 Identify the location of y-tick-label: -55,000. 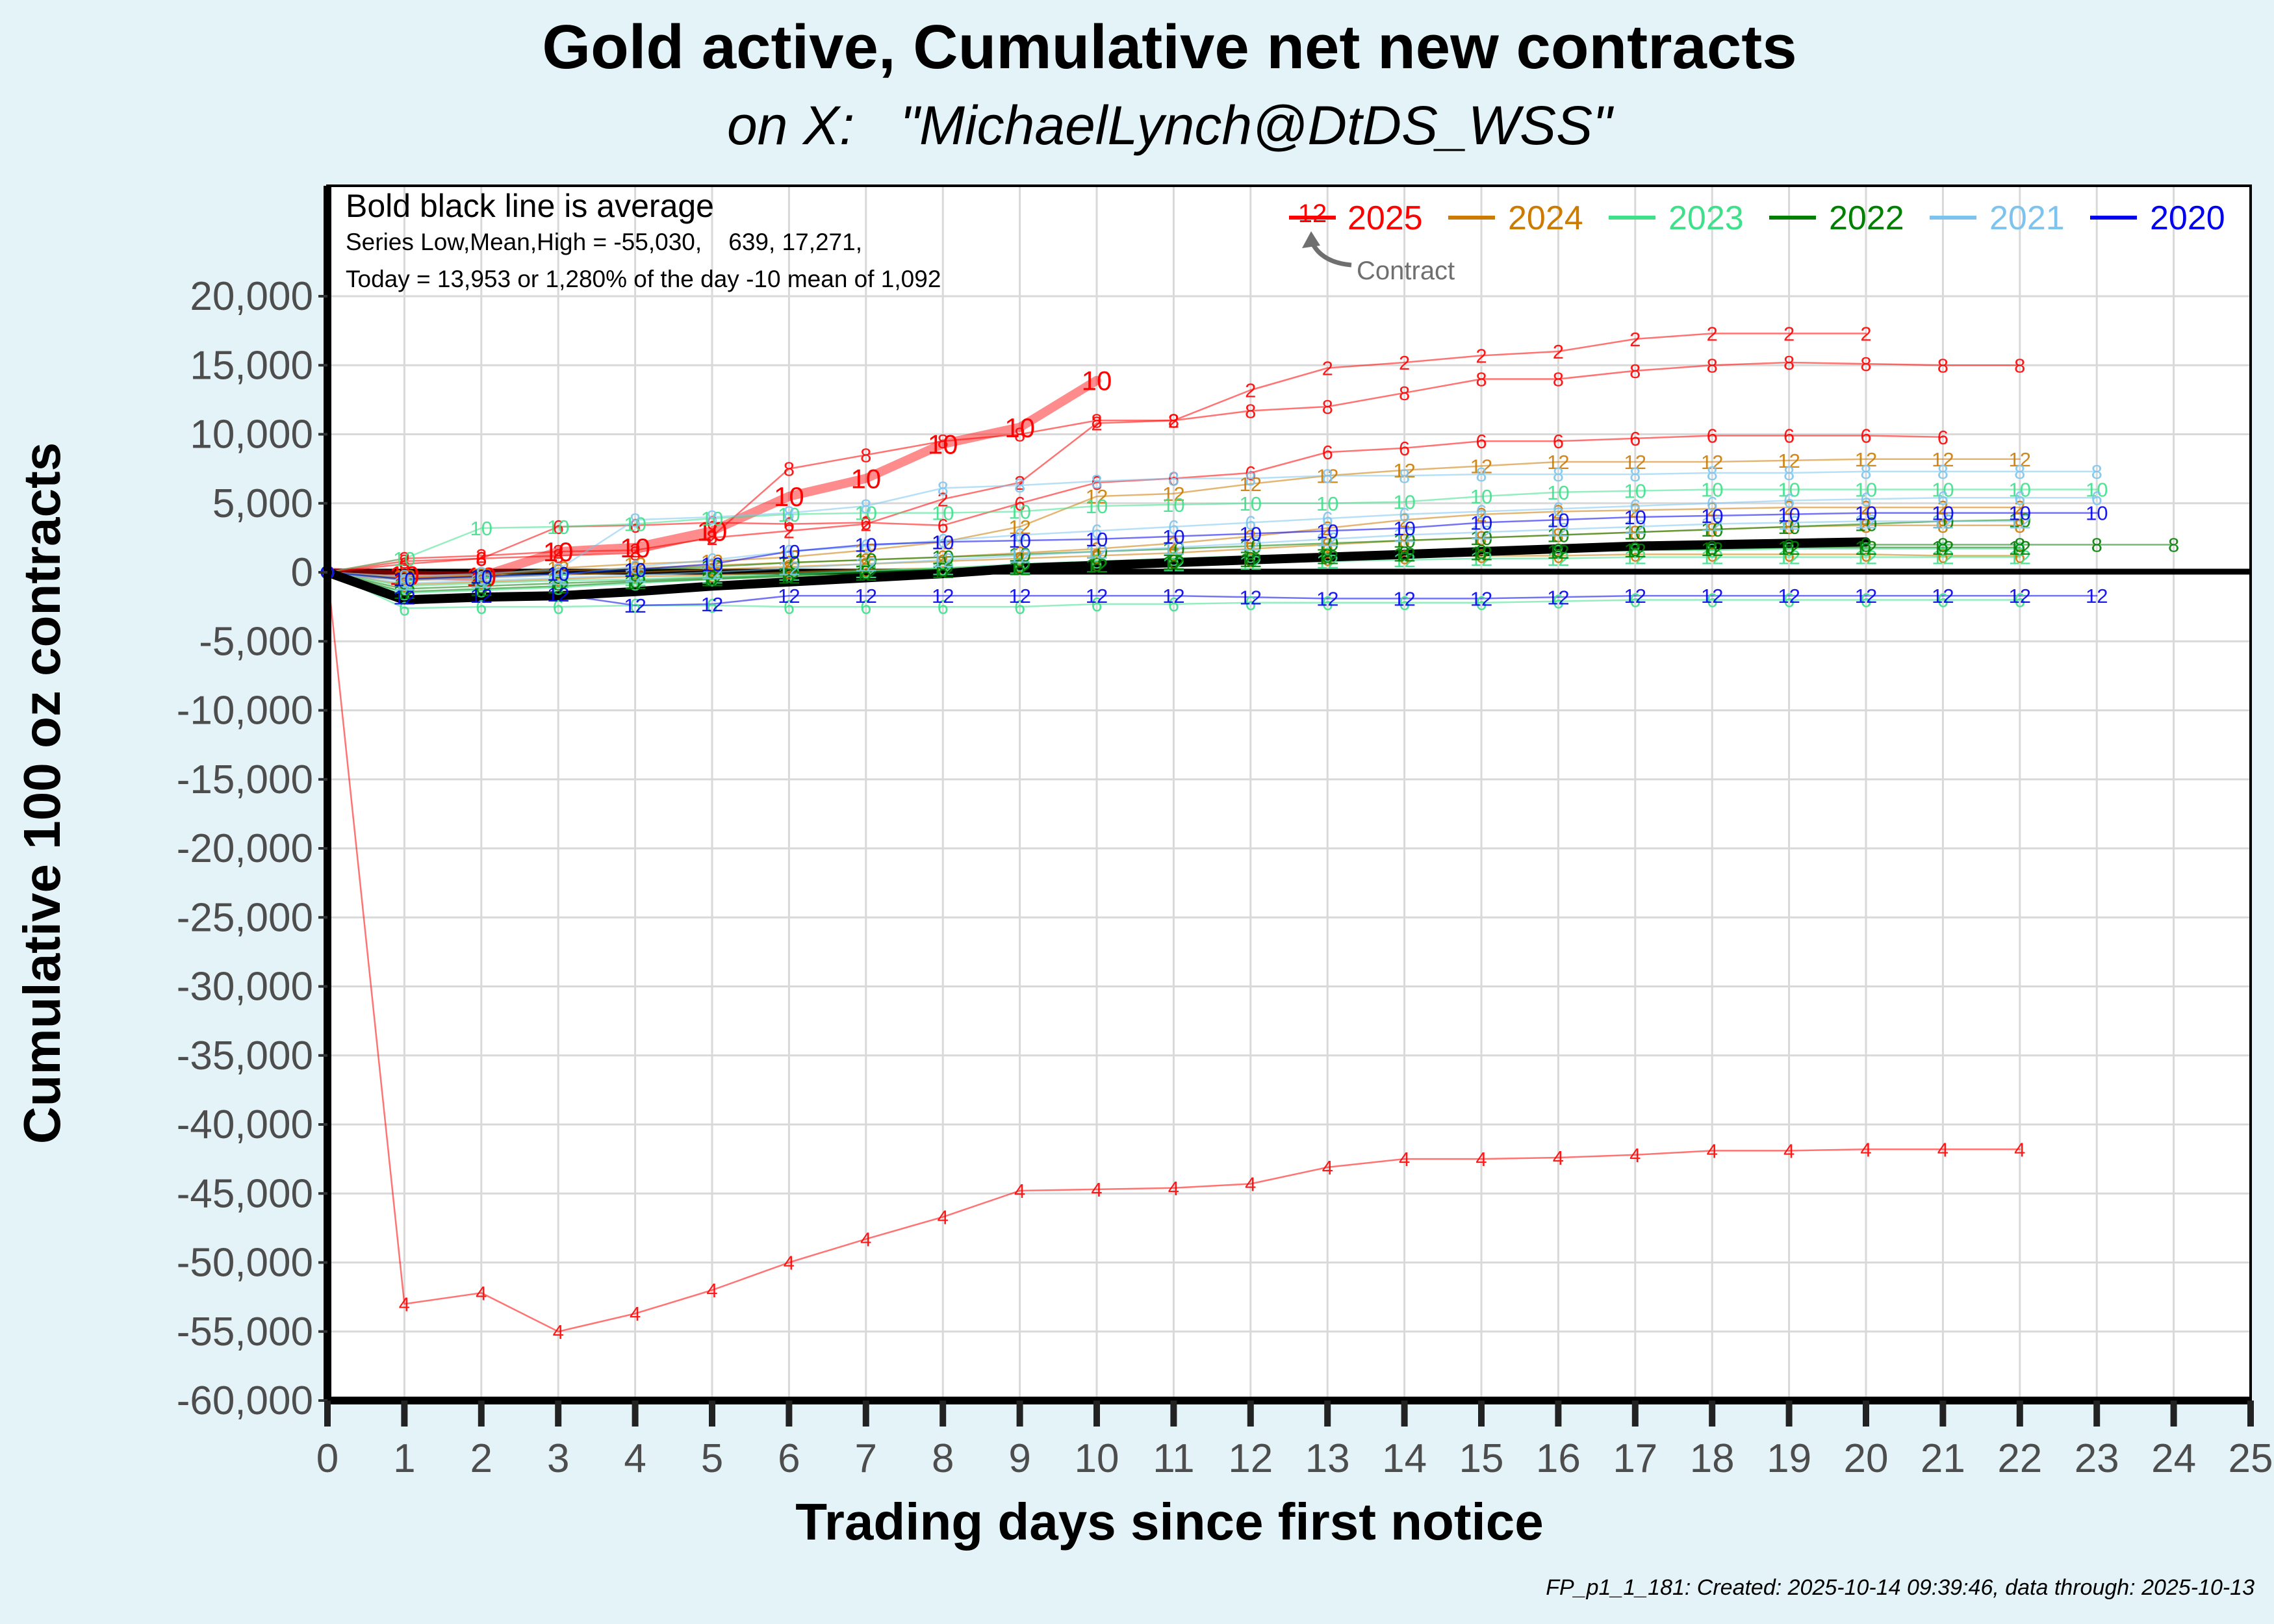
(245, 1332).